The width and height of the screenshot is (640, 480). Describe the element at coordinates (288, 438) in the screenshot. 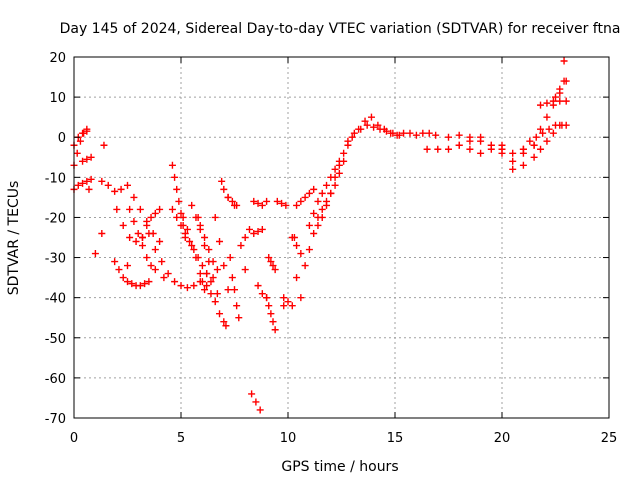

I see `x-tick-label: 10` at that location.